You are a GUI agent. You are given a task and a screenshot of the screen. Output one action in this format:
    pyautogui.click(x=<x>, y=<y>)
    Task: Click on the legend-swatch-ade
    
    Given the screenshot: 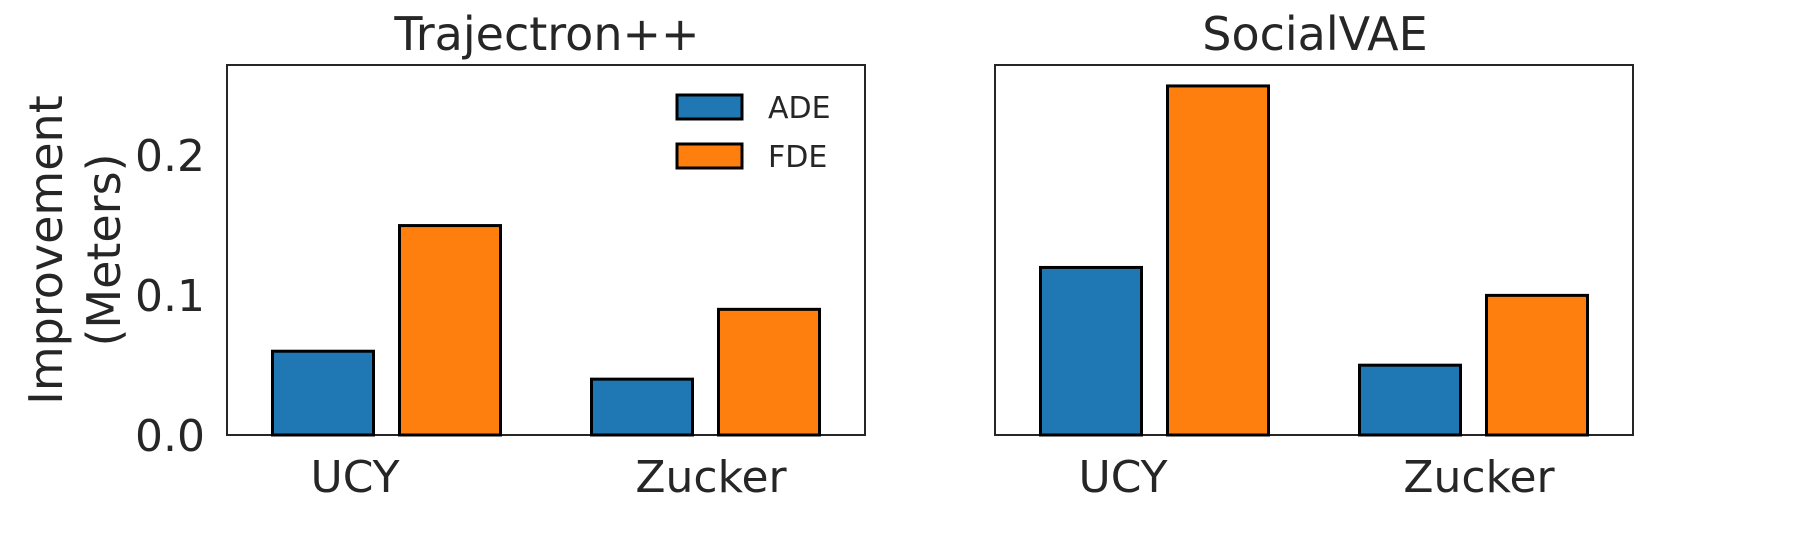 What is the action you would take?
    pyautogui.click(x=709, y=107)
    